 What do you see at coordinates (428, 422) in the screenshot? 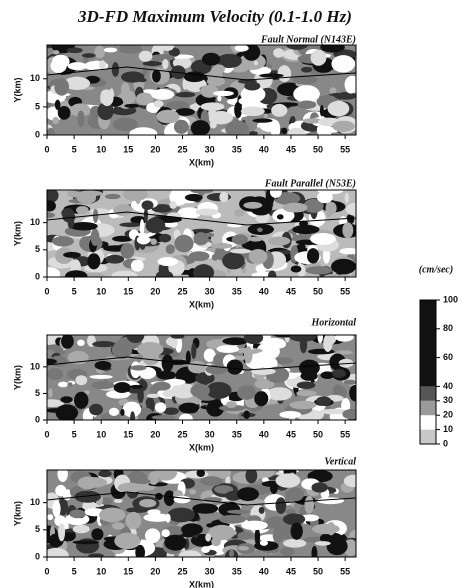
I see `colorbar-segment` at bounding box center [428, 422].